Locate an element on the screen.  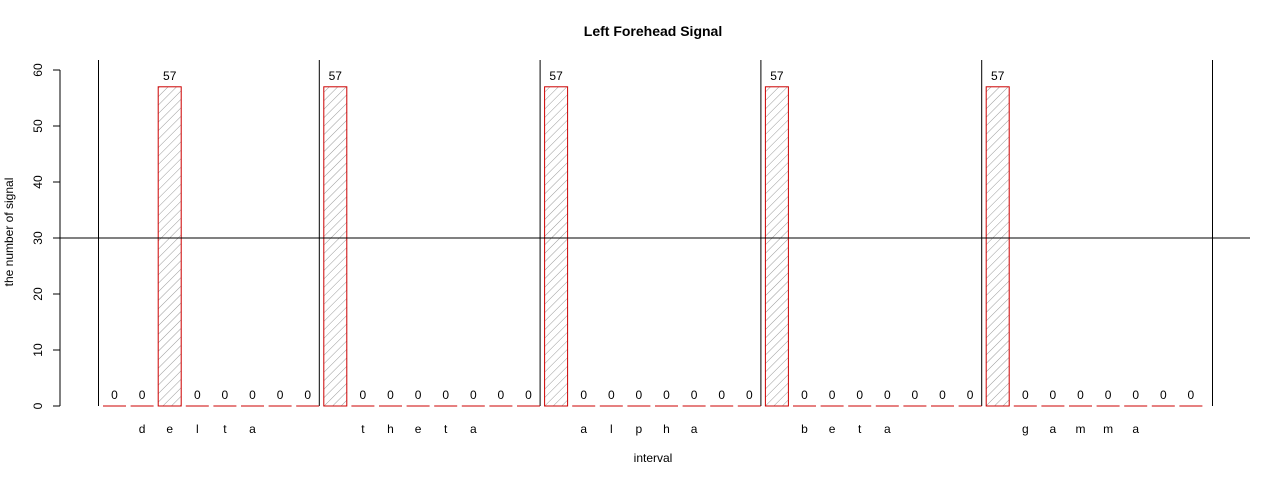
group-label-letter: d is located at coordinates (142, 429).